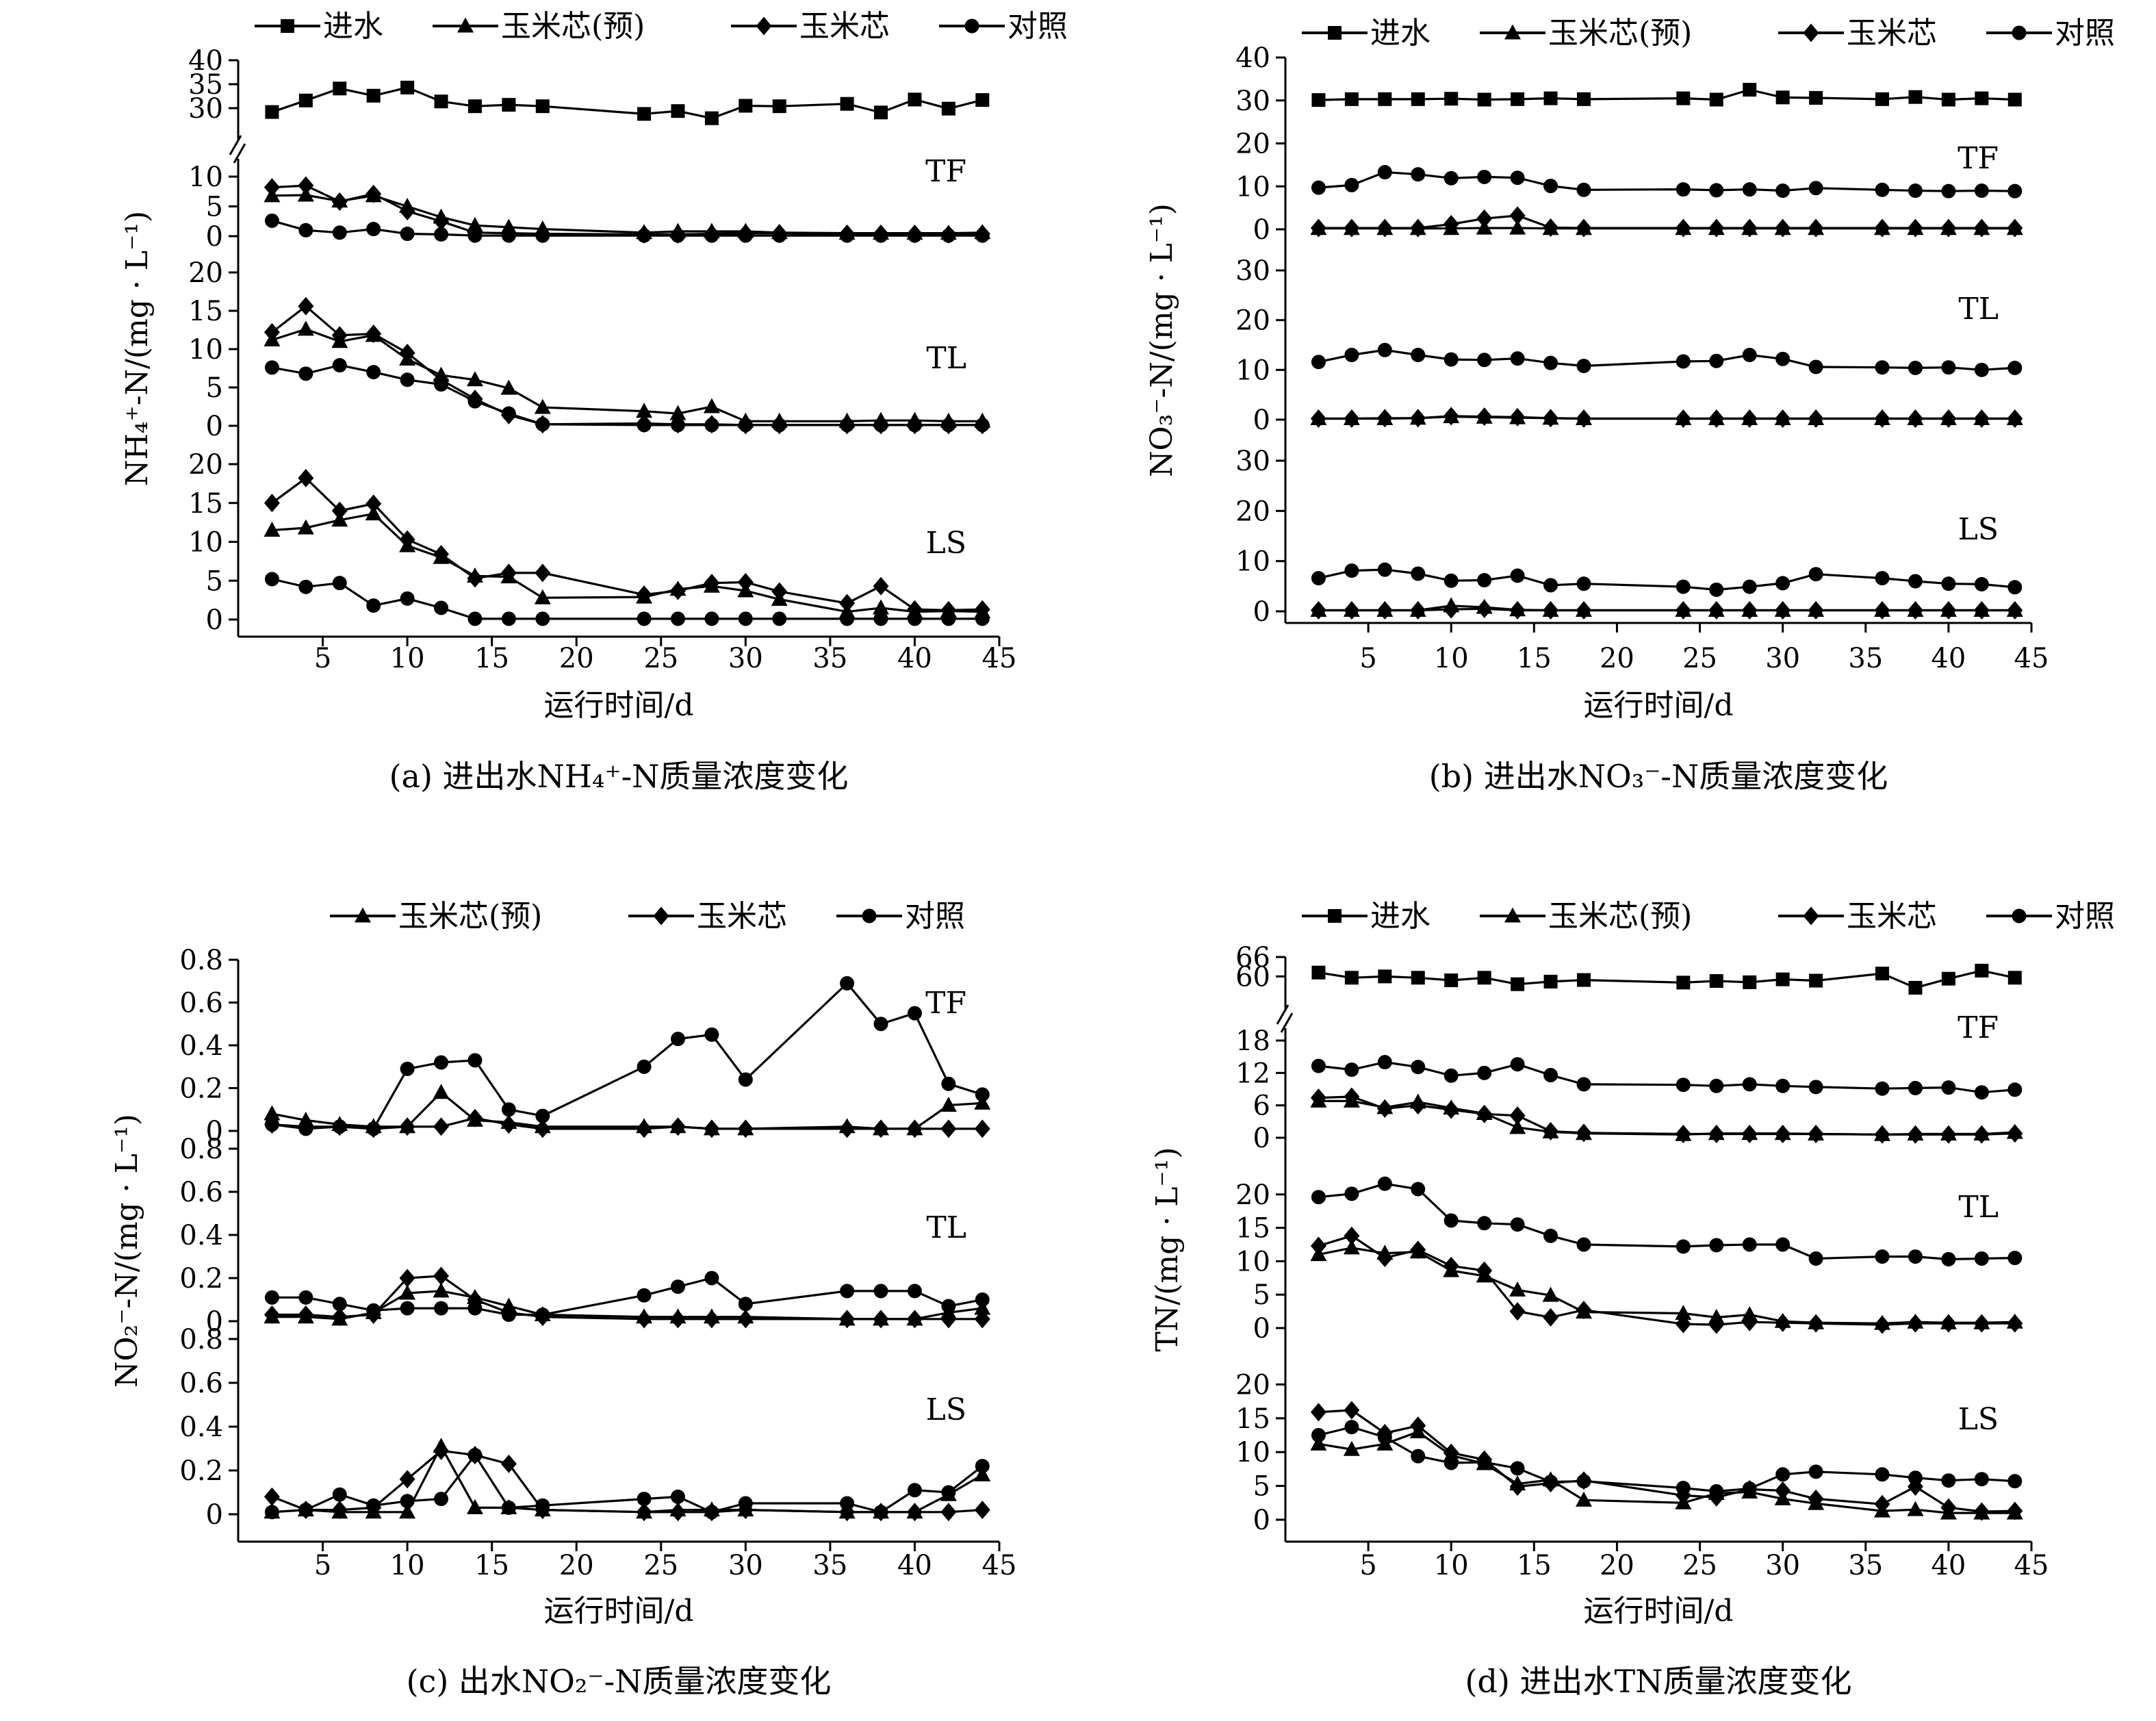 The height and width of the screenshot is (1721, 2156). I want to click on legend-item: 进水, so click(1366, 33).